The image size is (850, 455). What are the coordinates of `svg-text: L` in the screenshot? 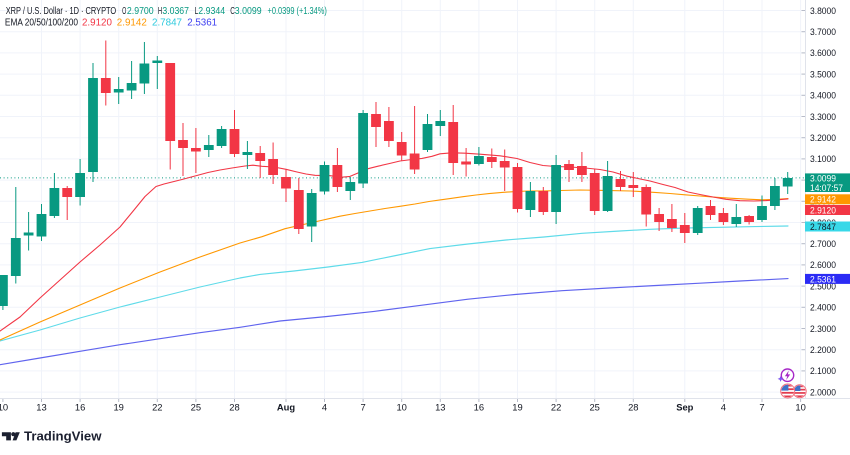 It's located at (197, 11).